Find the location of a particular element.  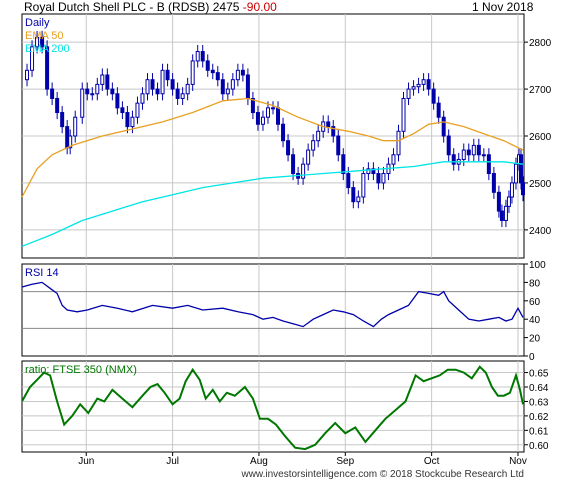

x-tick-label: Jun is located at coordinates (86, 461).